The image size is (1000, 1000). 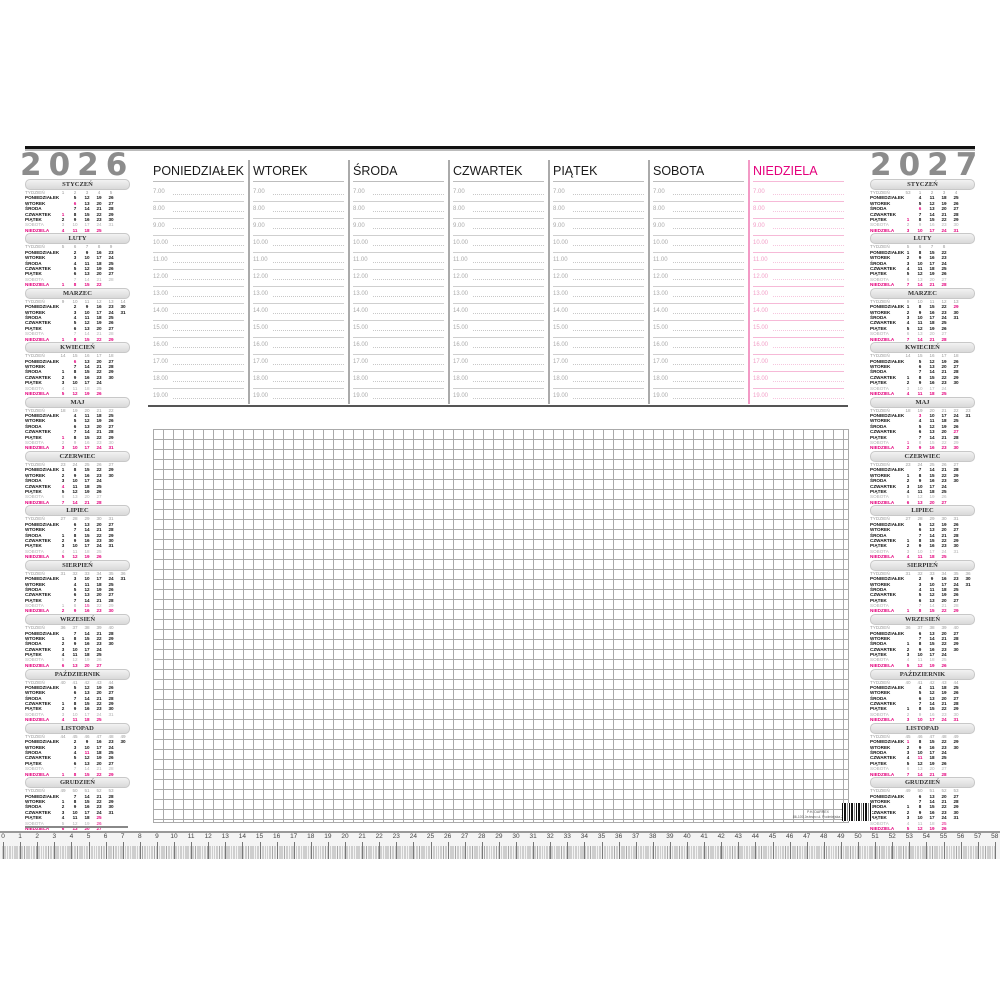 What do you see at coordinates (920, 230) in the screenshot?
I see `day-number: 10` at bounding box center [920, 230].